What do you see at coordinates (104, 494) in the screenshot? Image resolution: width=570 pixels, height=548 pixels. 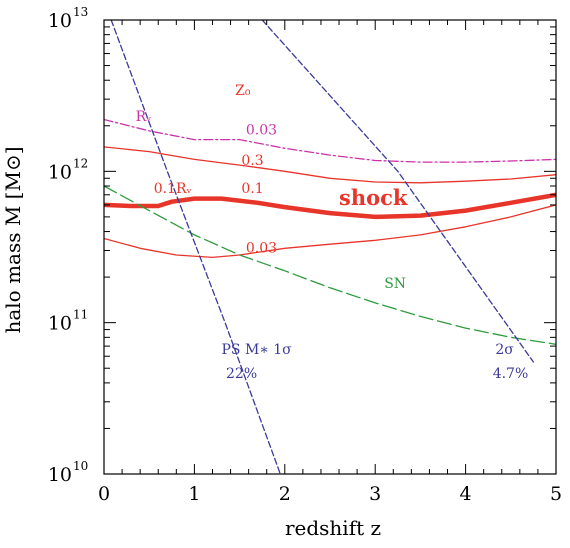 I see `x-tick-label: 0` at bounding box center [104, 494].